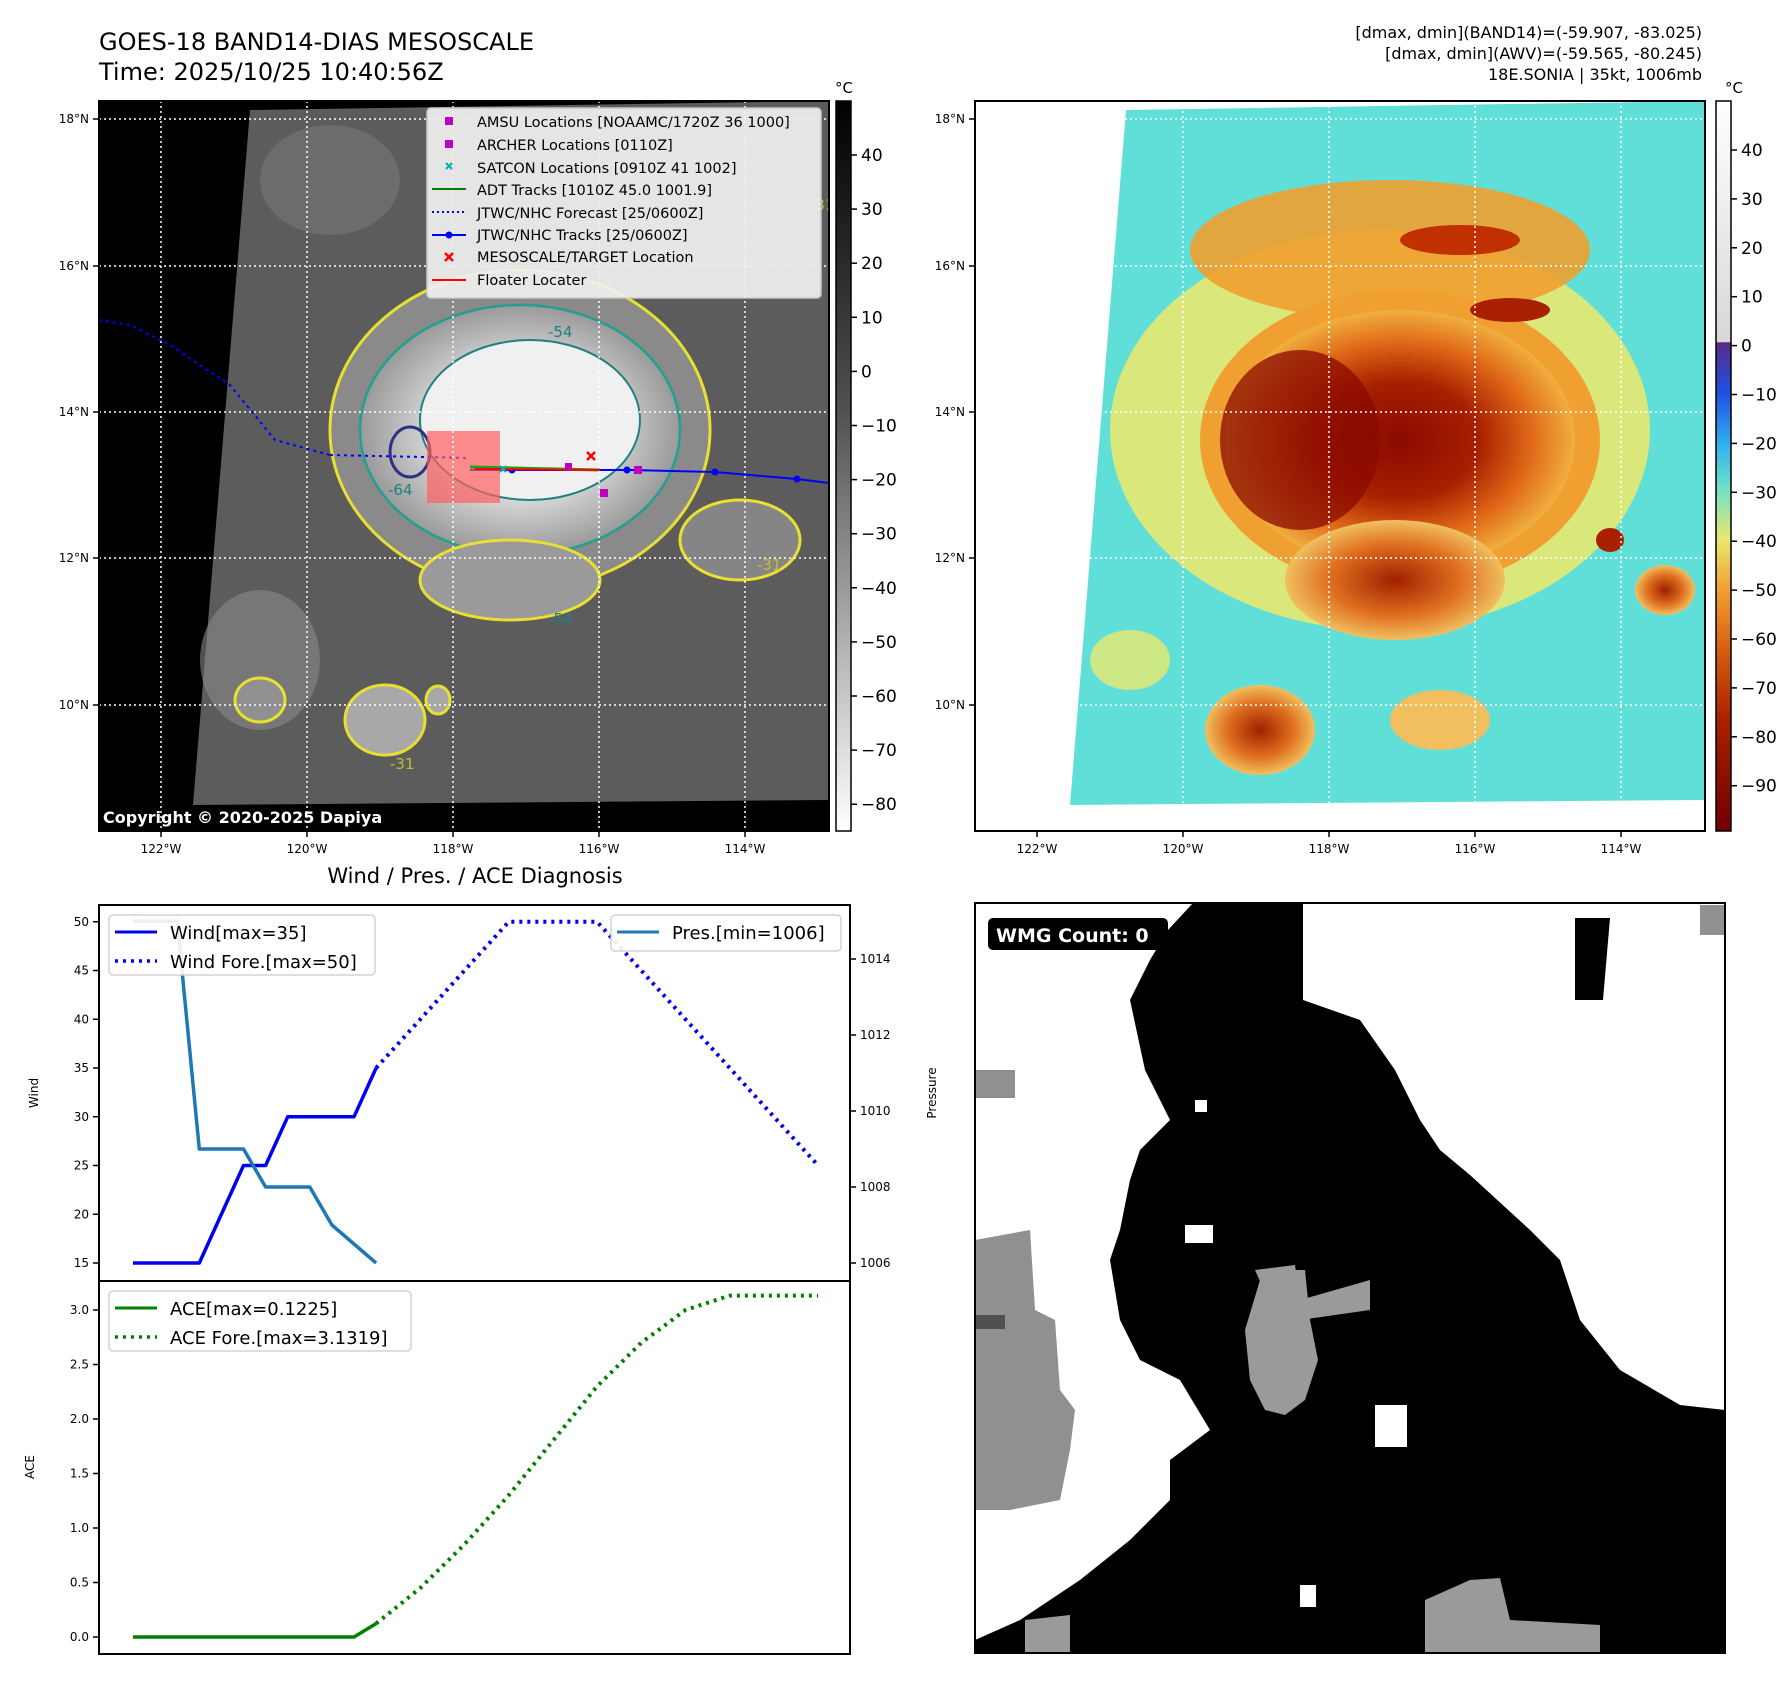  I want to click on y-tick-label: 1012, so click(875, 1035).